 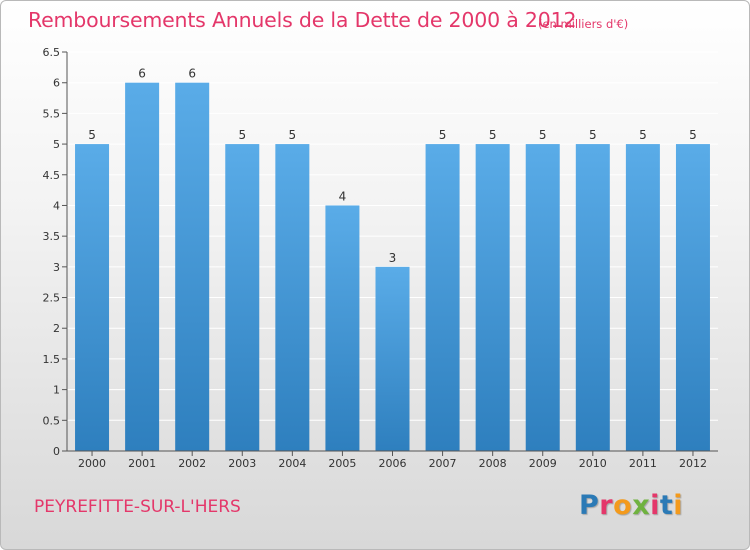 I want to click on y-tick-label: 6.5, so click(x=52, y=52).